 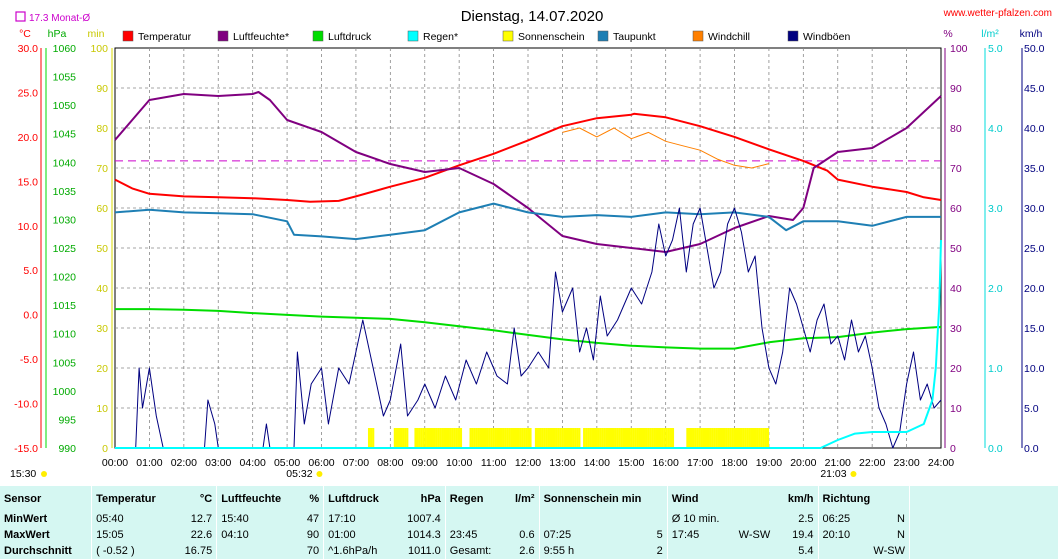 I want to click on tick-label-min: 60, so click(x=102, y=209).